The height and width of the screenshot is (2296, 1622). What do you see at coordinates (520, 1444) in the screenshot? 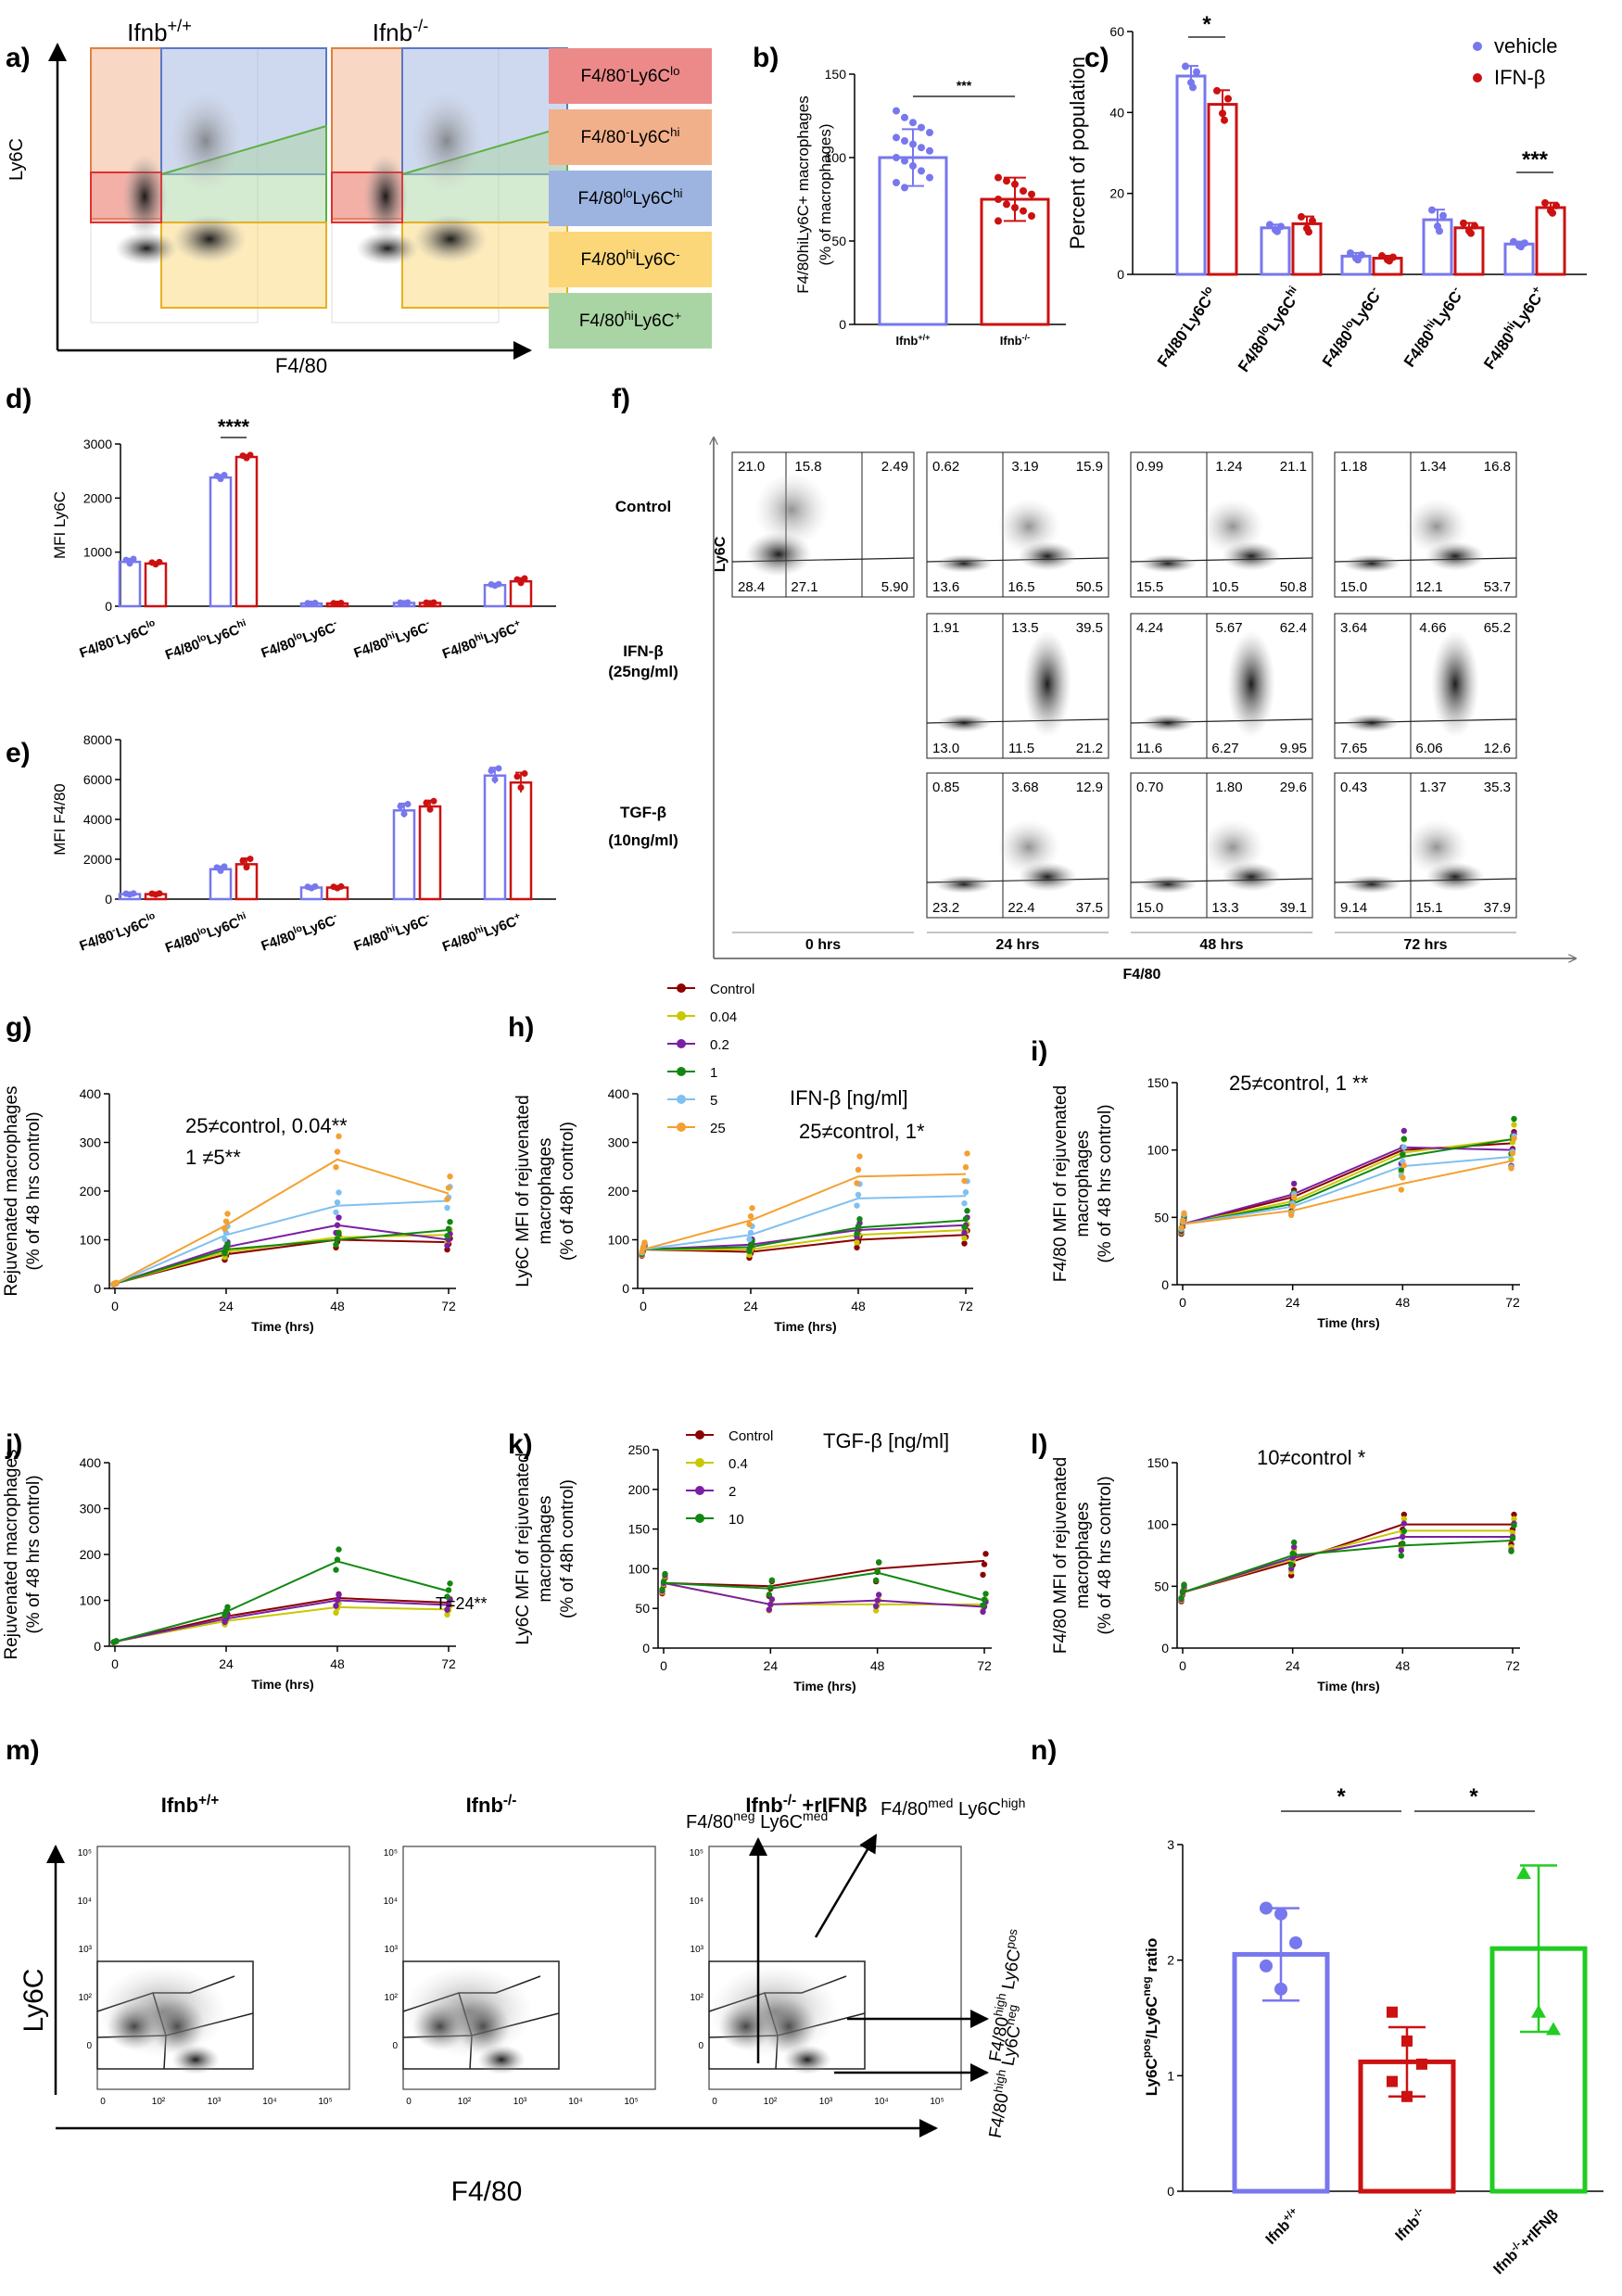
I see `panel-letter-k: k)` at bounding box center [520, 1444].